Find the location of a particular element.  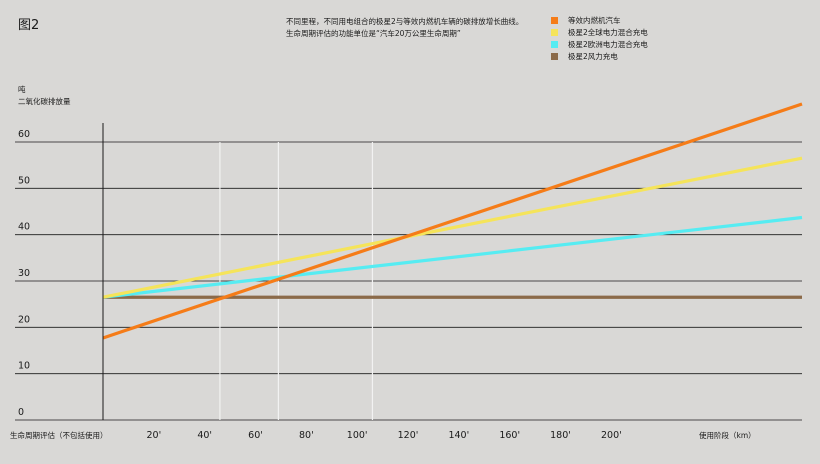

y-tick-labels: 0 10 20 30 40 50 60 is located at coordinates (24, 273).